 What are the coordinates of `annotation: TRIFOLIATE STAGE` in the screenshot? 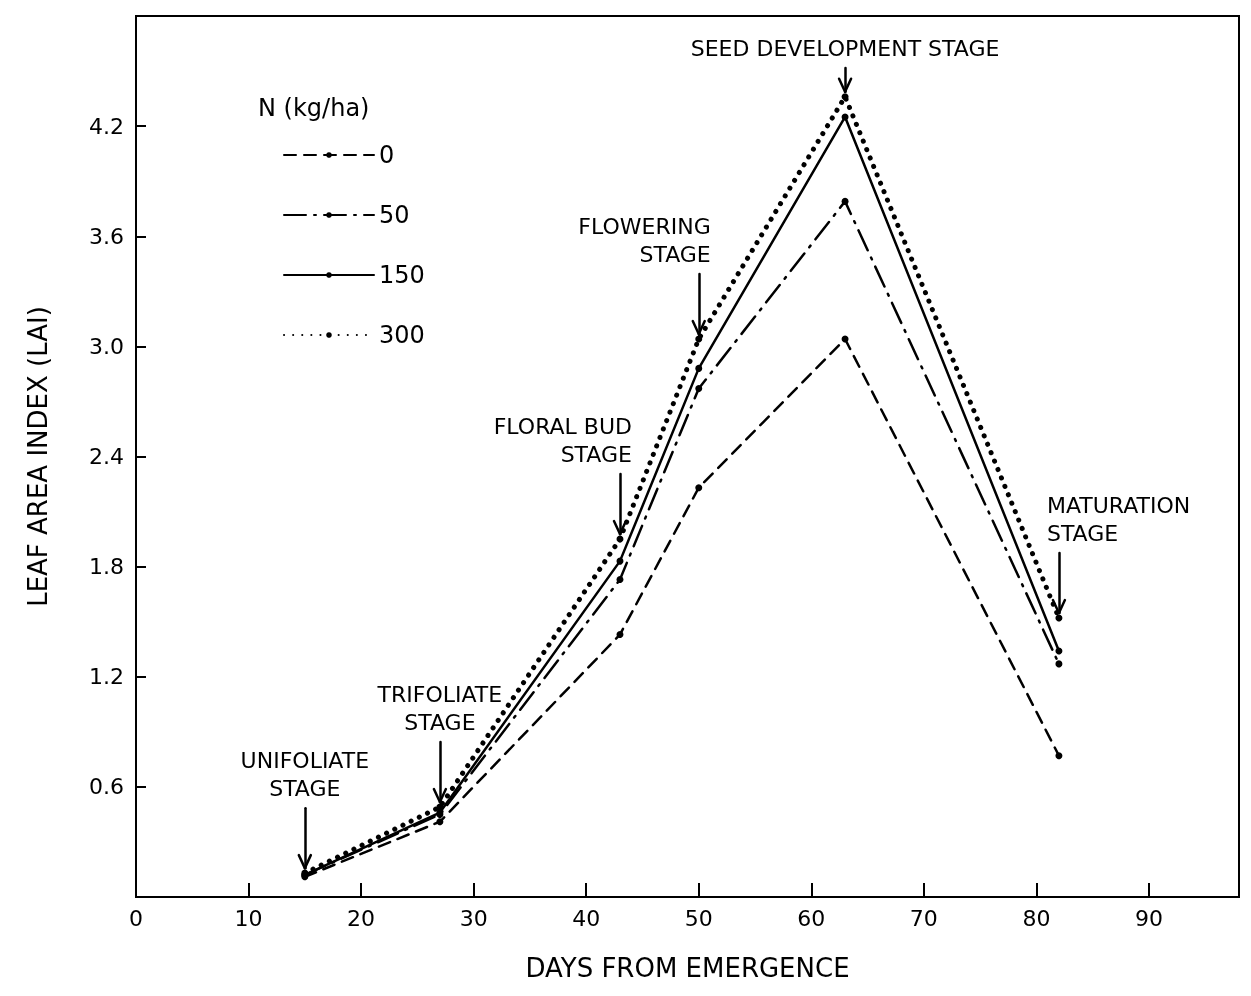 It's located at (439, 708).